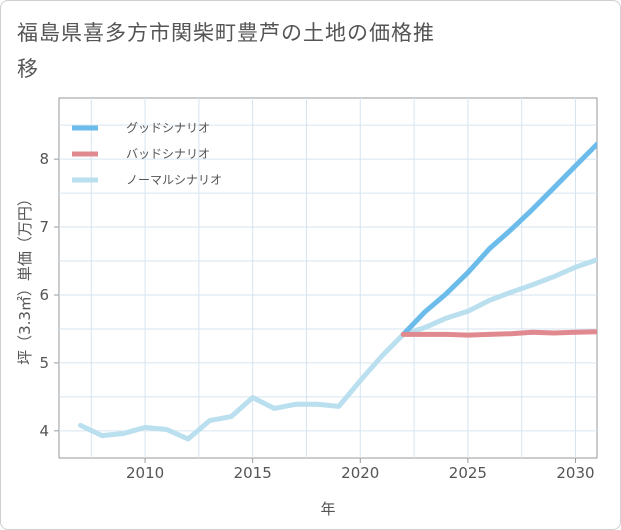  I want to click on y-axis-title: 坪（3.3㎡）単価（万円）, so click(25, 278).